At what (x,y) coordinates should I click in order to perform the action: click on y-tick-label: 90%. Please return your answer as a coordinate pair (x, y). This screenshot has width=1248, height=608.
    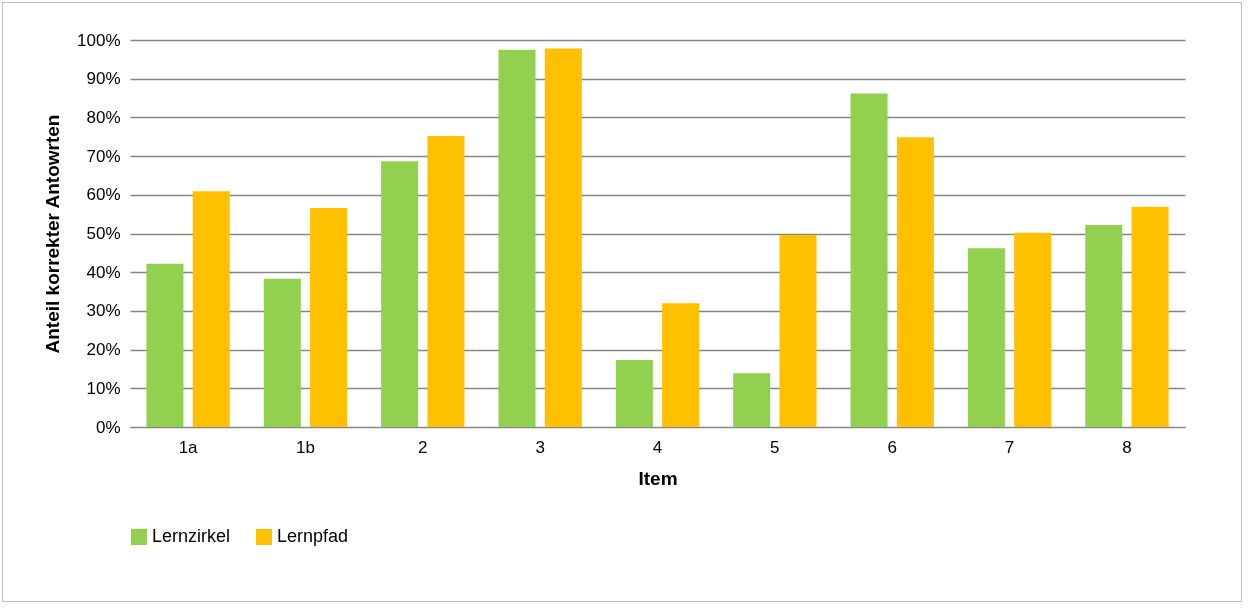
    Looking at the image, I should click on (103, 79).